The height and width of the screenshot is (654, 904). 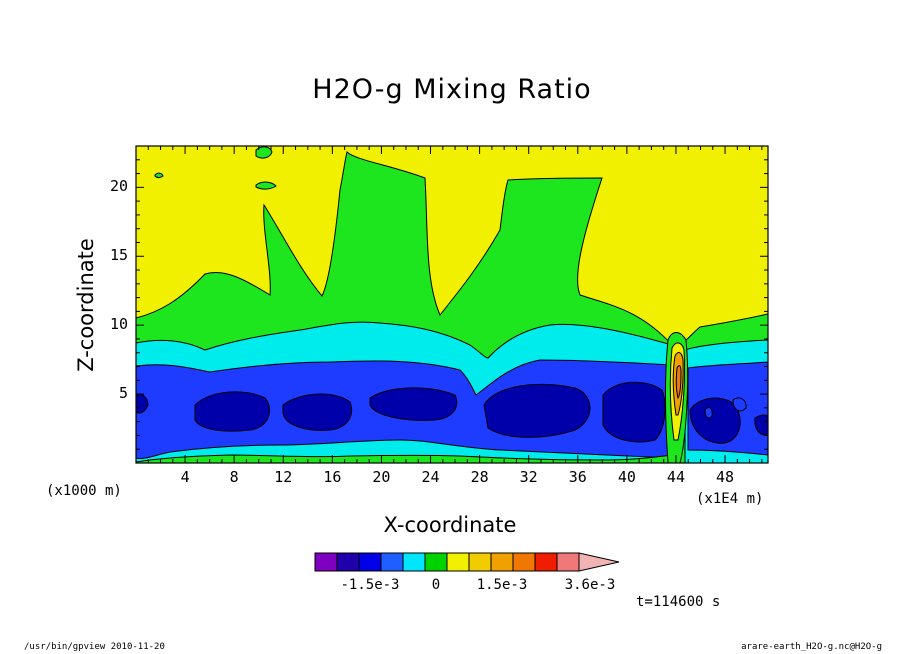 What do you see at coordinates (675, 477) in the screenshot?
I see `x-tick-label: 44` at bounding box center [675, 477].